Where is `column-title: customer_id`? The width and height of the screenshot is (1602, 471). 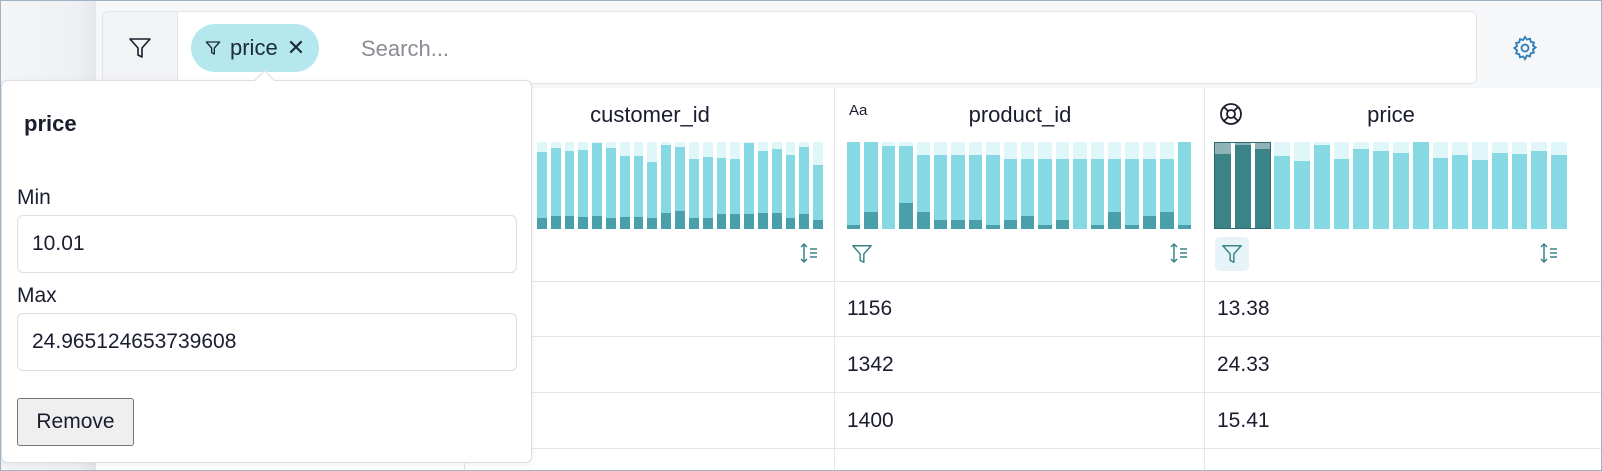 column-title: customer_id is located at coordinates (650, 114).